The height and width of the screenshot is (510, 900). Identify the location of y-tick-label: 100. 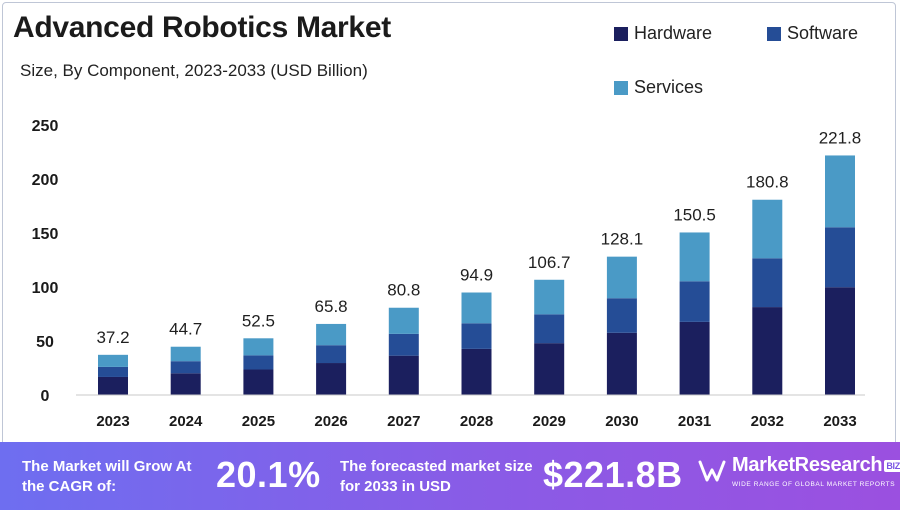
(45, 288).